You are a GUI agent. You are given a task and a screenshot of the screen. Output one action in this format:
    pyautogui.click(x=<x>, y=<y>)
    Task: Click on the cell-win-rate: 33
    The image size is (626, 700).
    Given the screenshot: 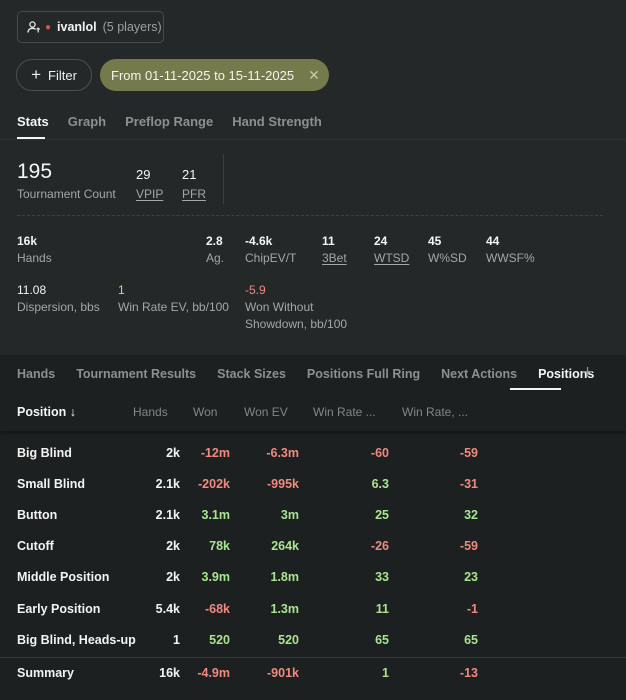 What is the action you would take?
    pyautogui.click(x=382, y=577)
    